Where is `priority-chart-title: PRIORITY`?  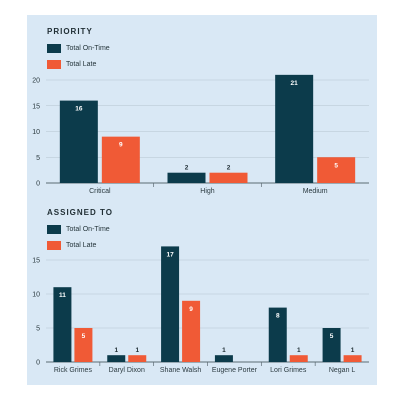 priority-chart-title: PRIORITY is located at coordinates (70, 31).